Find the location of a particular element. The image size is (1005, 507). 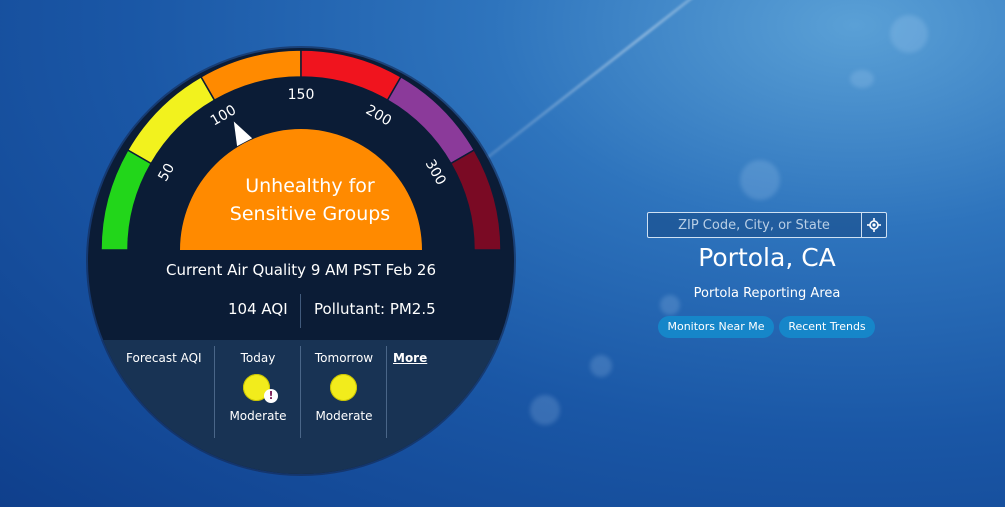

aqi-value: 104 AQI is located at coordinates (258, 309).